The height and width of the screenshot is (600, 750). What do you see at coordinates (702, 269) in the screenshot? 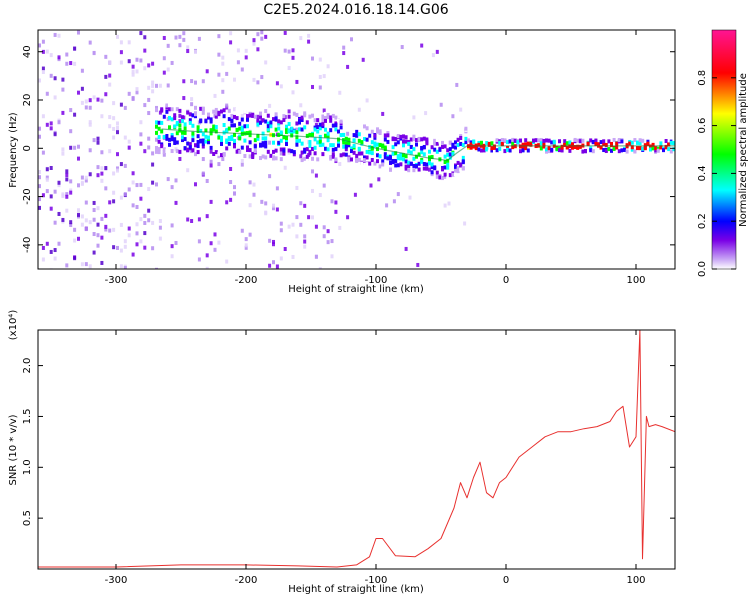
I see `colorbar-tick-label: 0.0` at bounding box center [702, 269].